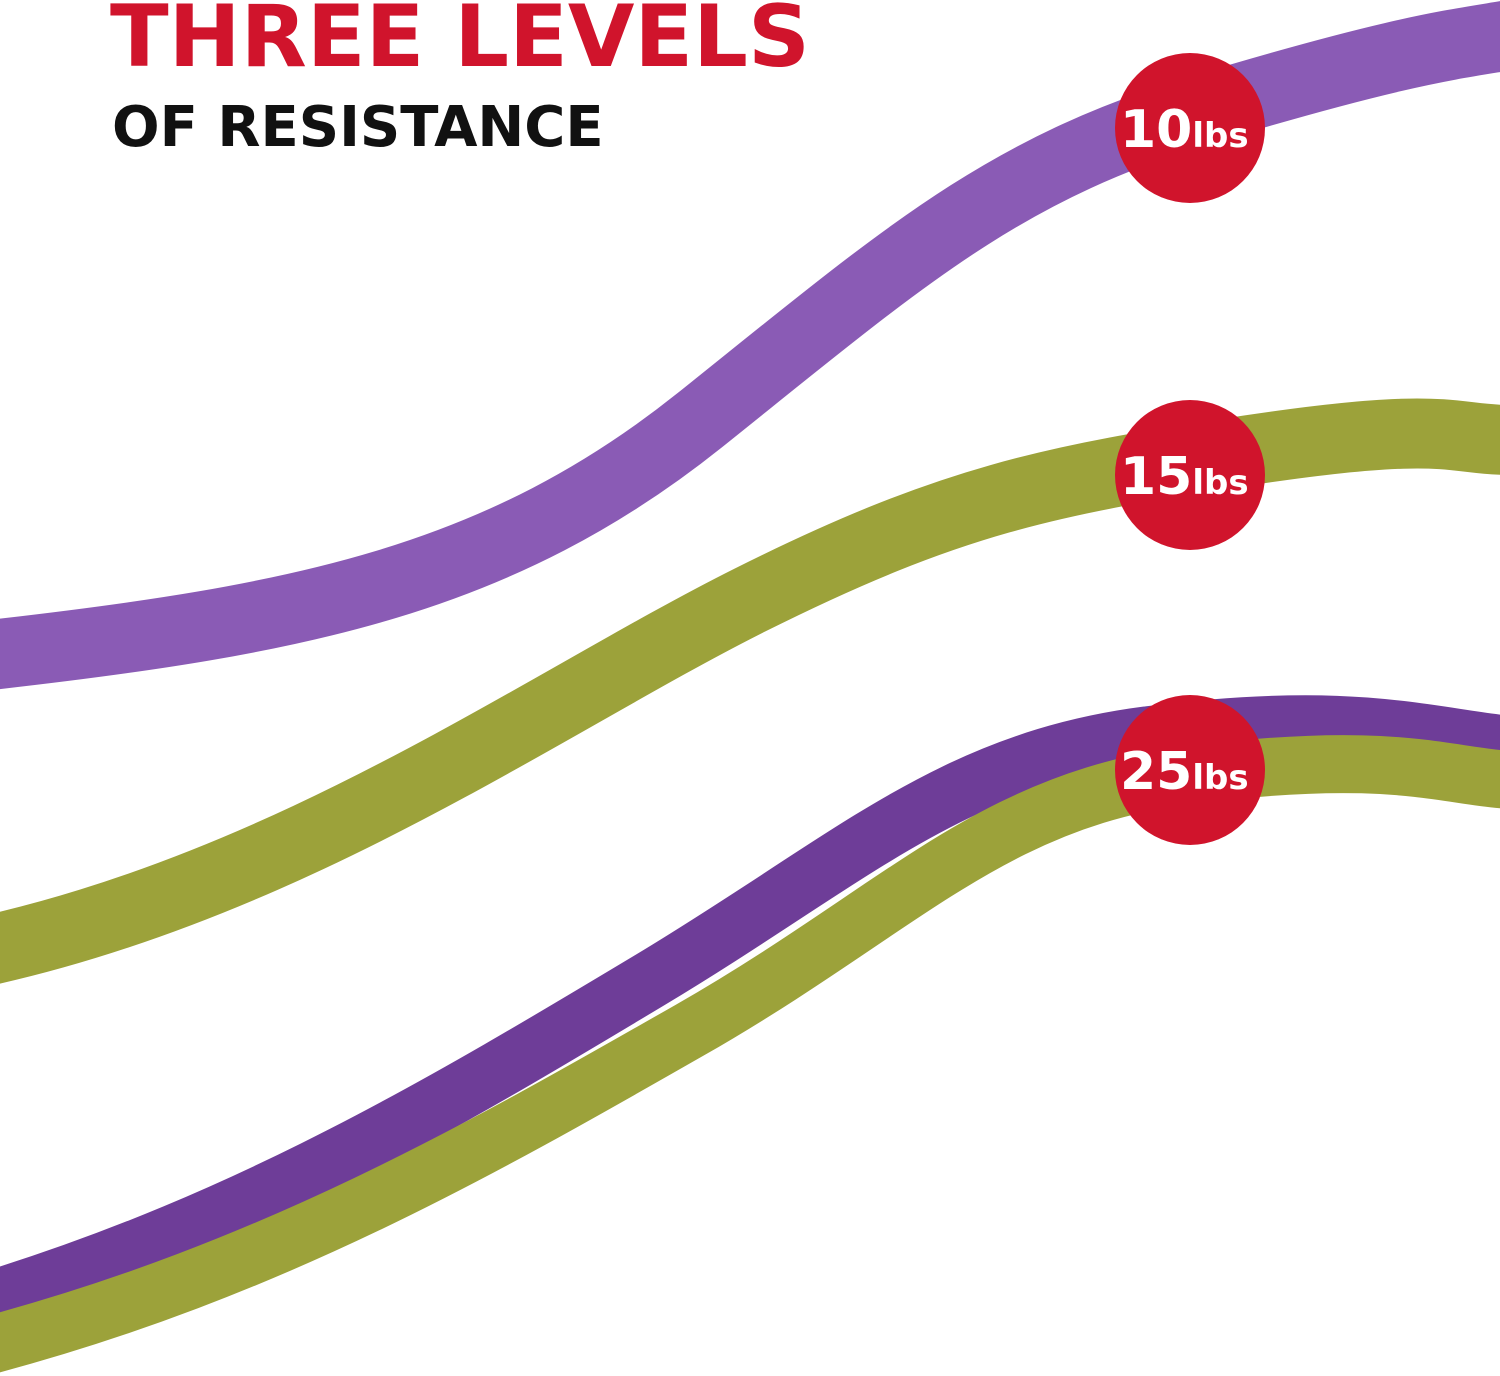 The height and width of the screenshot is (1376, 1500). I want to click on badge-text: 10lbs, so click(1184, 130).